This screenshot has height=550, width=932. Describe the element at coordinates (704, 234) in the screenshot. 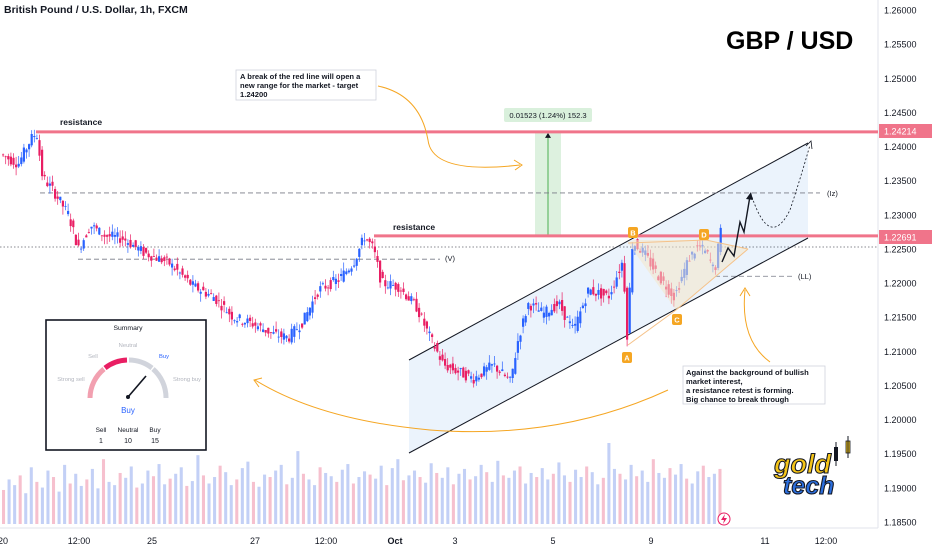

I see `point-marker-d` at that location.